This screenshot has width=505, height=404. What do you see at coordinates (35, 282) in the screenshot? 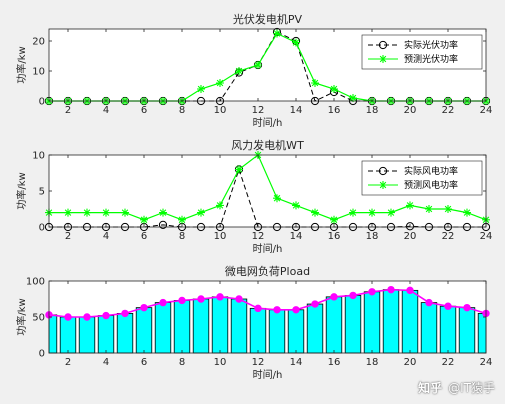
I see `y-tick-label: 100` at bounding box center [35, 282].